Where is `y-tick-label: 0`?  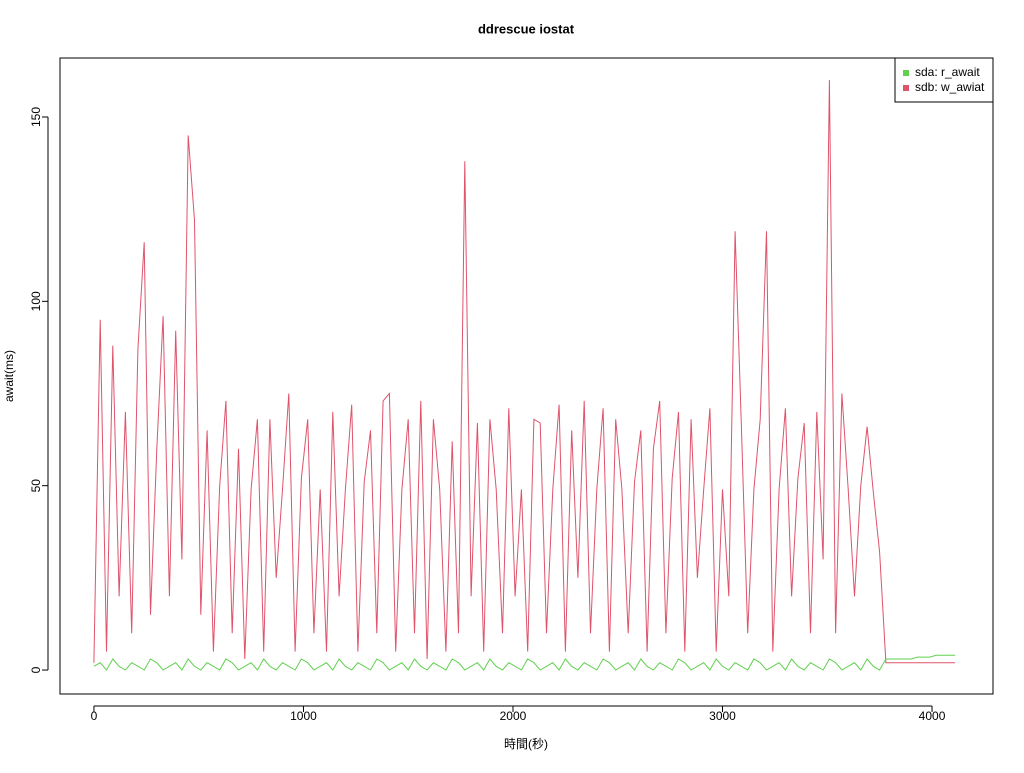
y-tick-label: 0 is located at coordinates (36, 669).